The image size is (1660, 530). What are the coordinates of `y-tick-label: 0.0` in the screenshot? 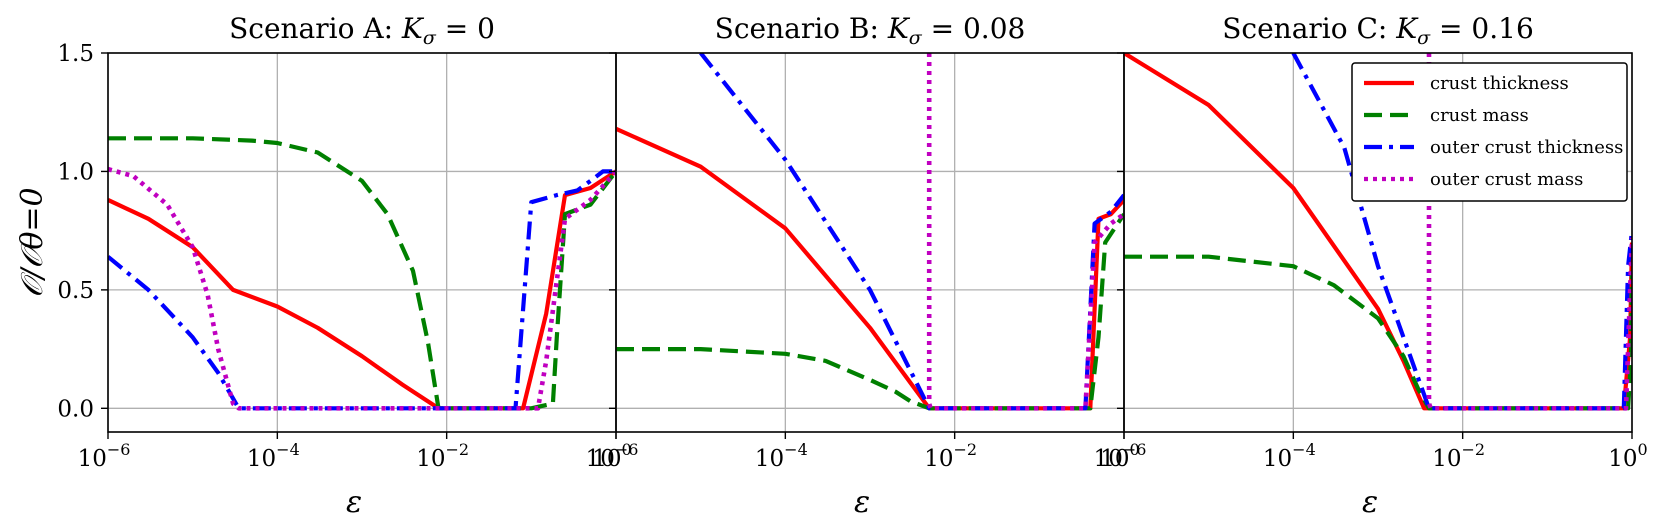 It's located at (75, 409).